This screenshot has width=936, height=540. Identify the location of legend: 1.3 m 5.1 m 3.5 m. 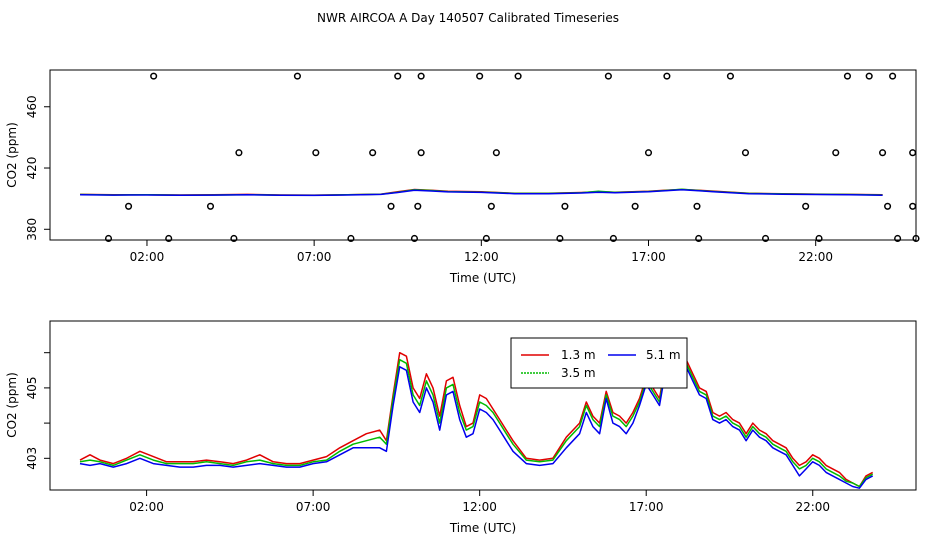
(599, 363).